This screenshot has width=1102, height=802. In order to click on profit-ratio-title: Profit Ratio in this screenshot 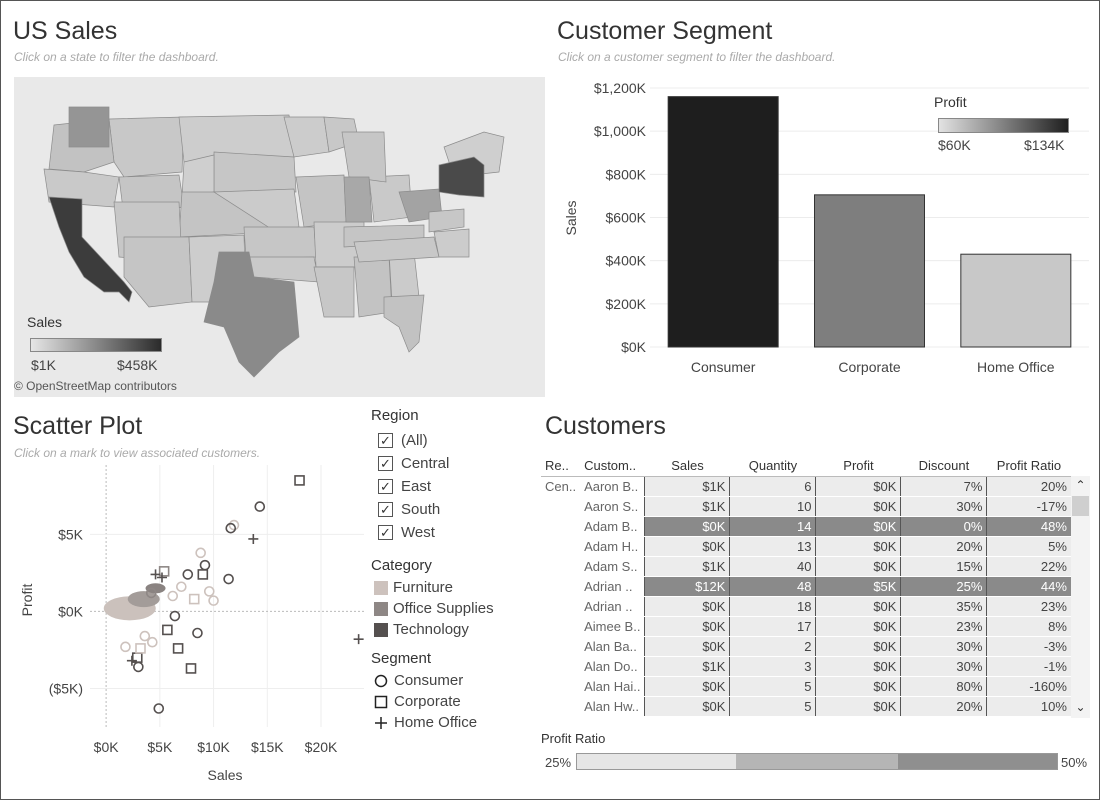, I will do `click(573, 738)`.